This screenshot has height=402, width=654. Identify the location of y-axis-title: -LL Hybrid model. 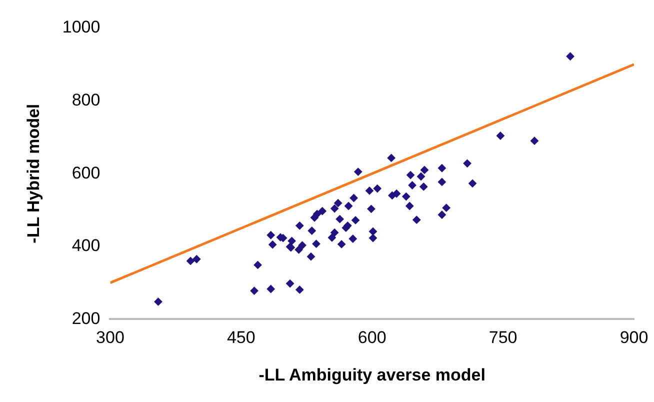
(33, 174).